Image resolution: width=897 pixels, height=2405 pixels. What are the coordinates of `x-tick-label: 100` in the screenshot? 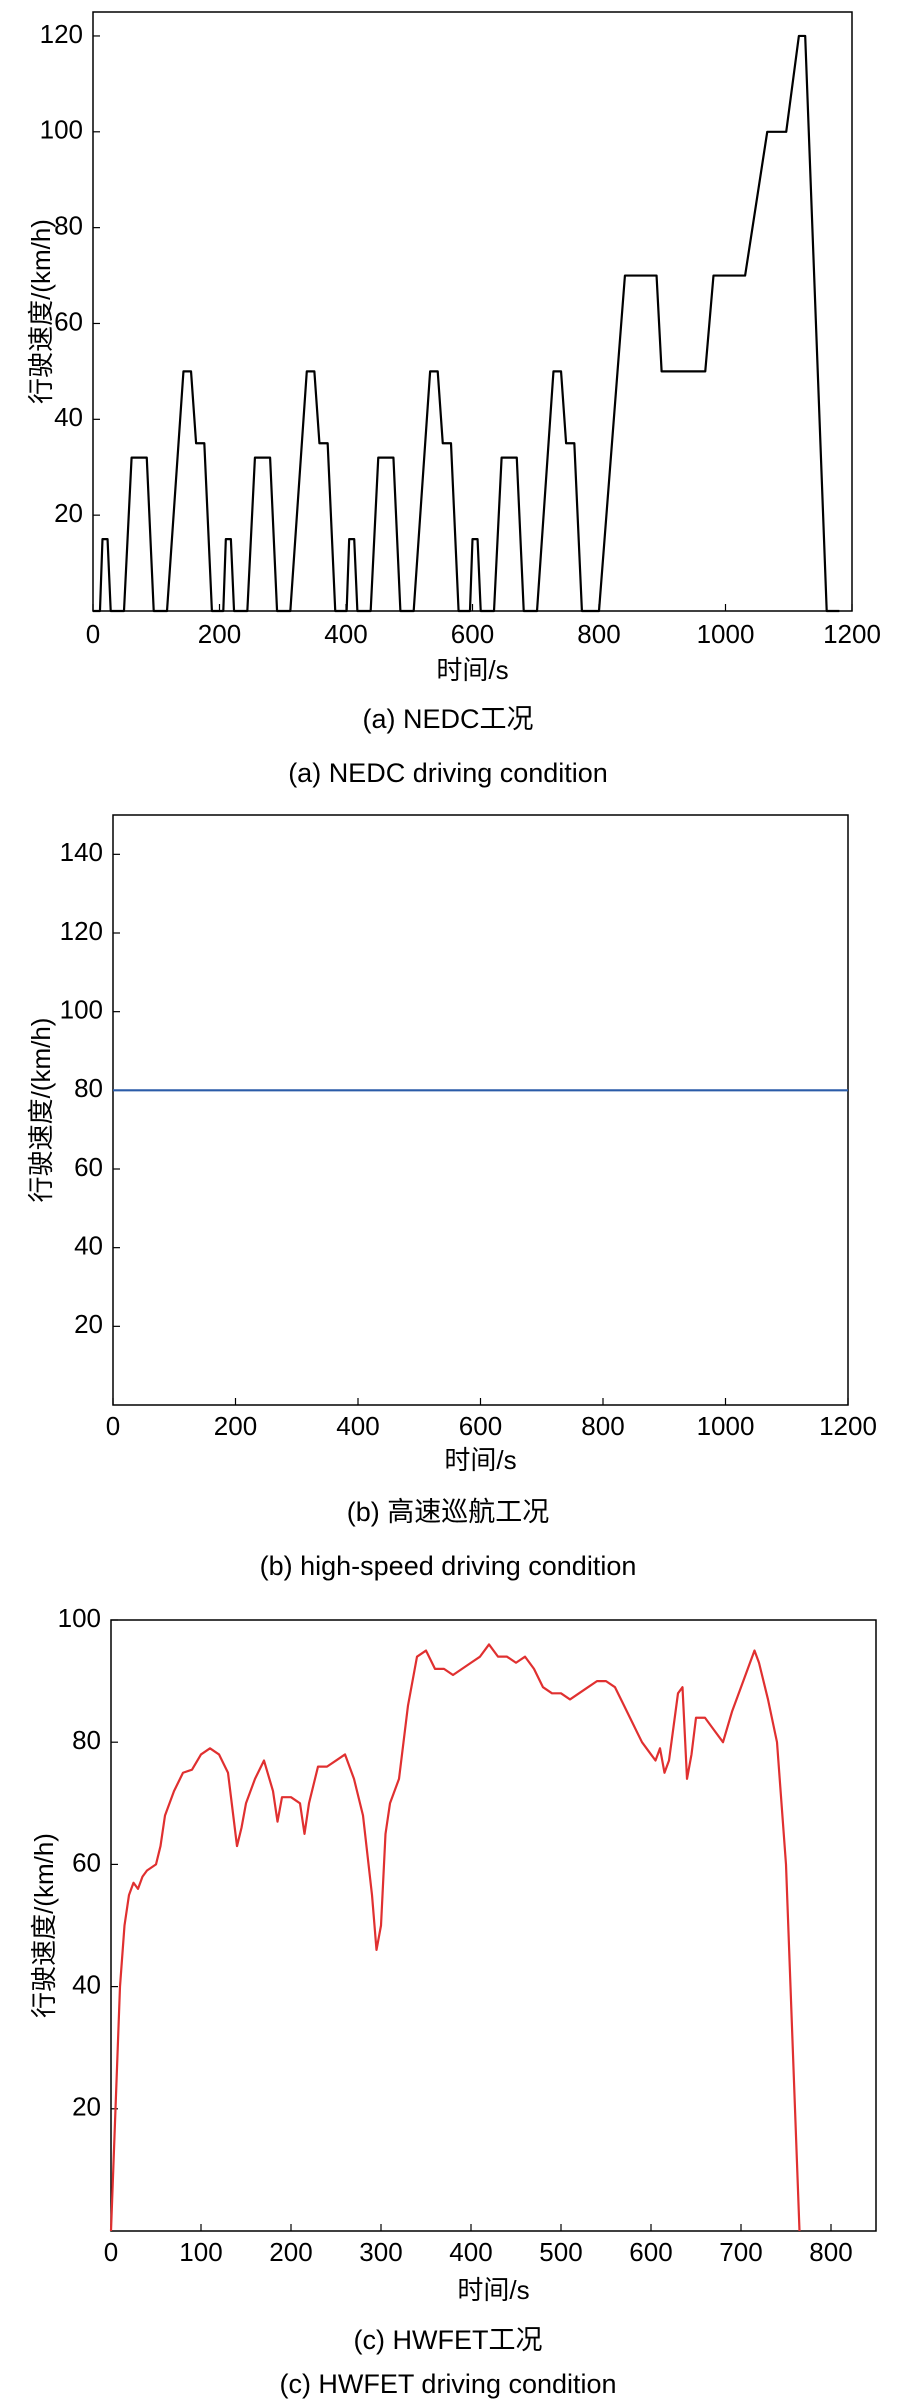 It's located at (200, 2252).